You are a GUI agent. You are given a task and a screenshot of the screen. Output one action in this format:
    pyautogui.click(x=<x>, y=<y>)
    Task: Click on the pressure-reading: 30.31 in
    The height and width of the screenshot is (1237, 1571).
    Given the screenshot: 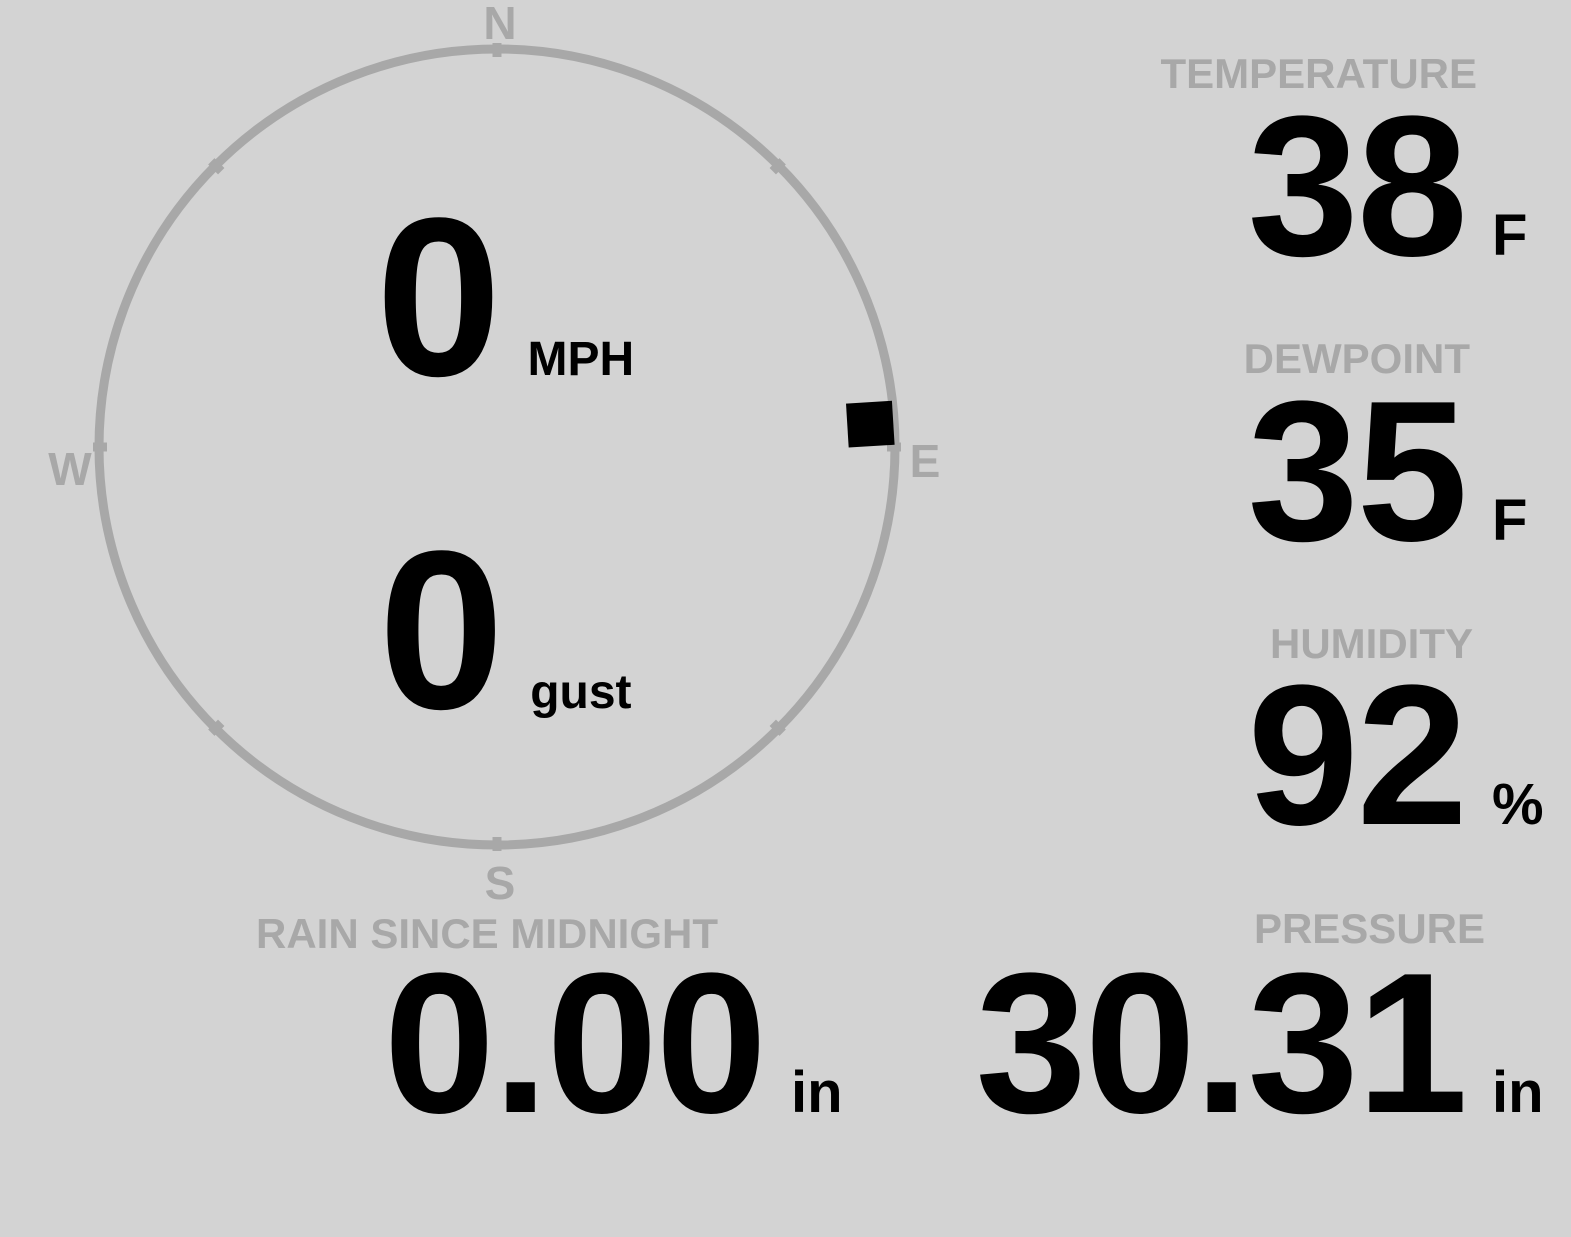 What is the action you would take?
    pyautogui.click(x=1195, y=1044)
    